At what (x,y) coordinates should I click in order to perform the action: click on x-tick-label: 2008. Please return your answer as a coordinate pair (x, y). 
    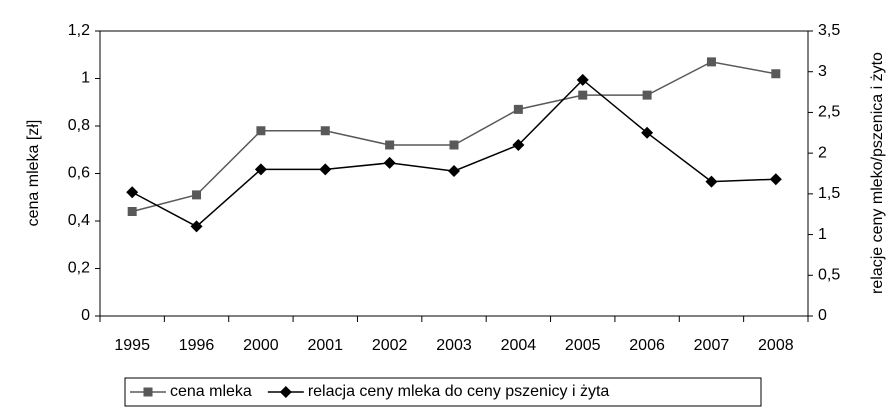
    Looking at the image, I should click on (776, 345).